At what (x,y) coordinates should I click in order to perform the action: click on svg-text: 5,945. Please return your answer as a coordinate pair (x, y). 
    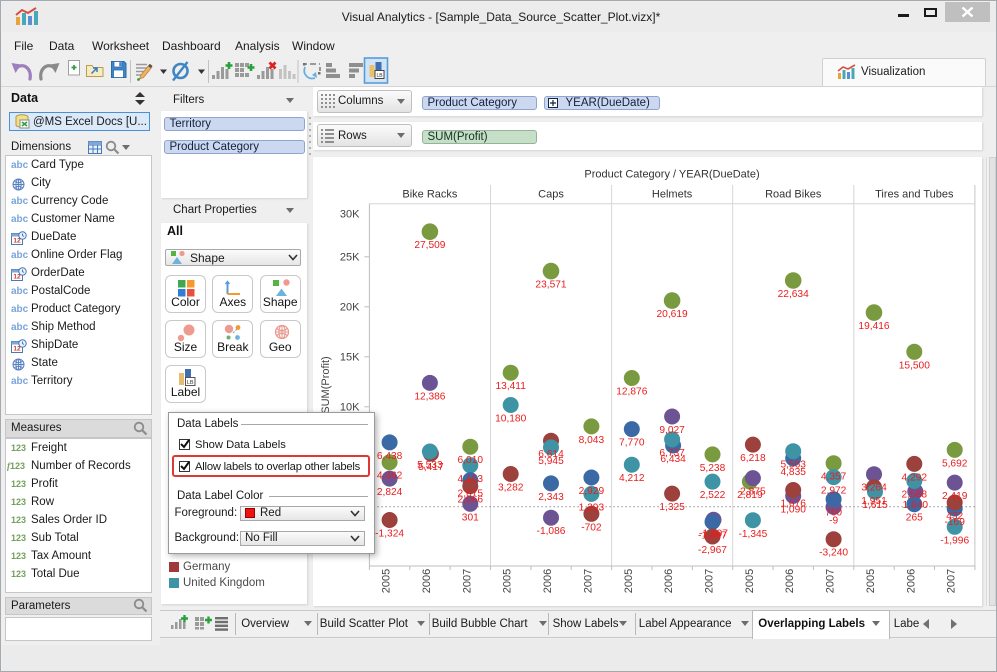
    Looking at the image, I should click on (551, 461).